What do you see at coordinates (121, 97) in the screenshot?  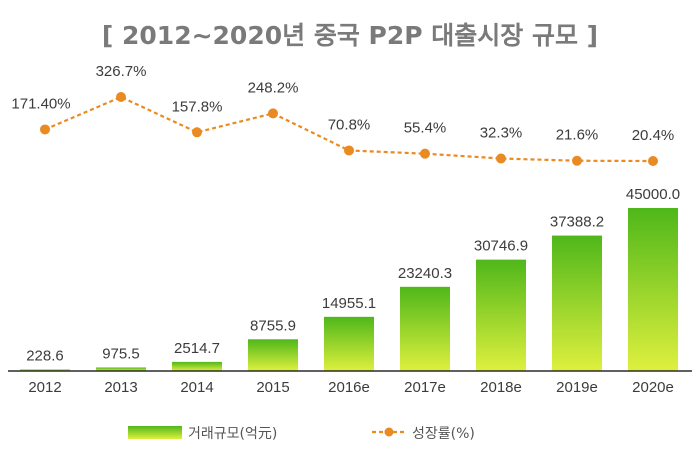 I see `growth-point-2013` at bounding box center [121, 97].